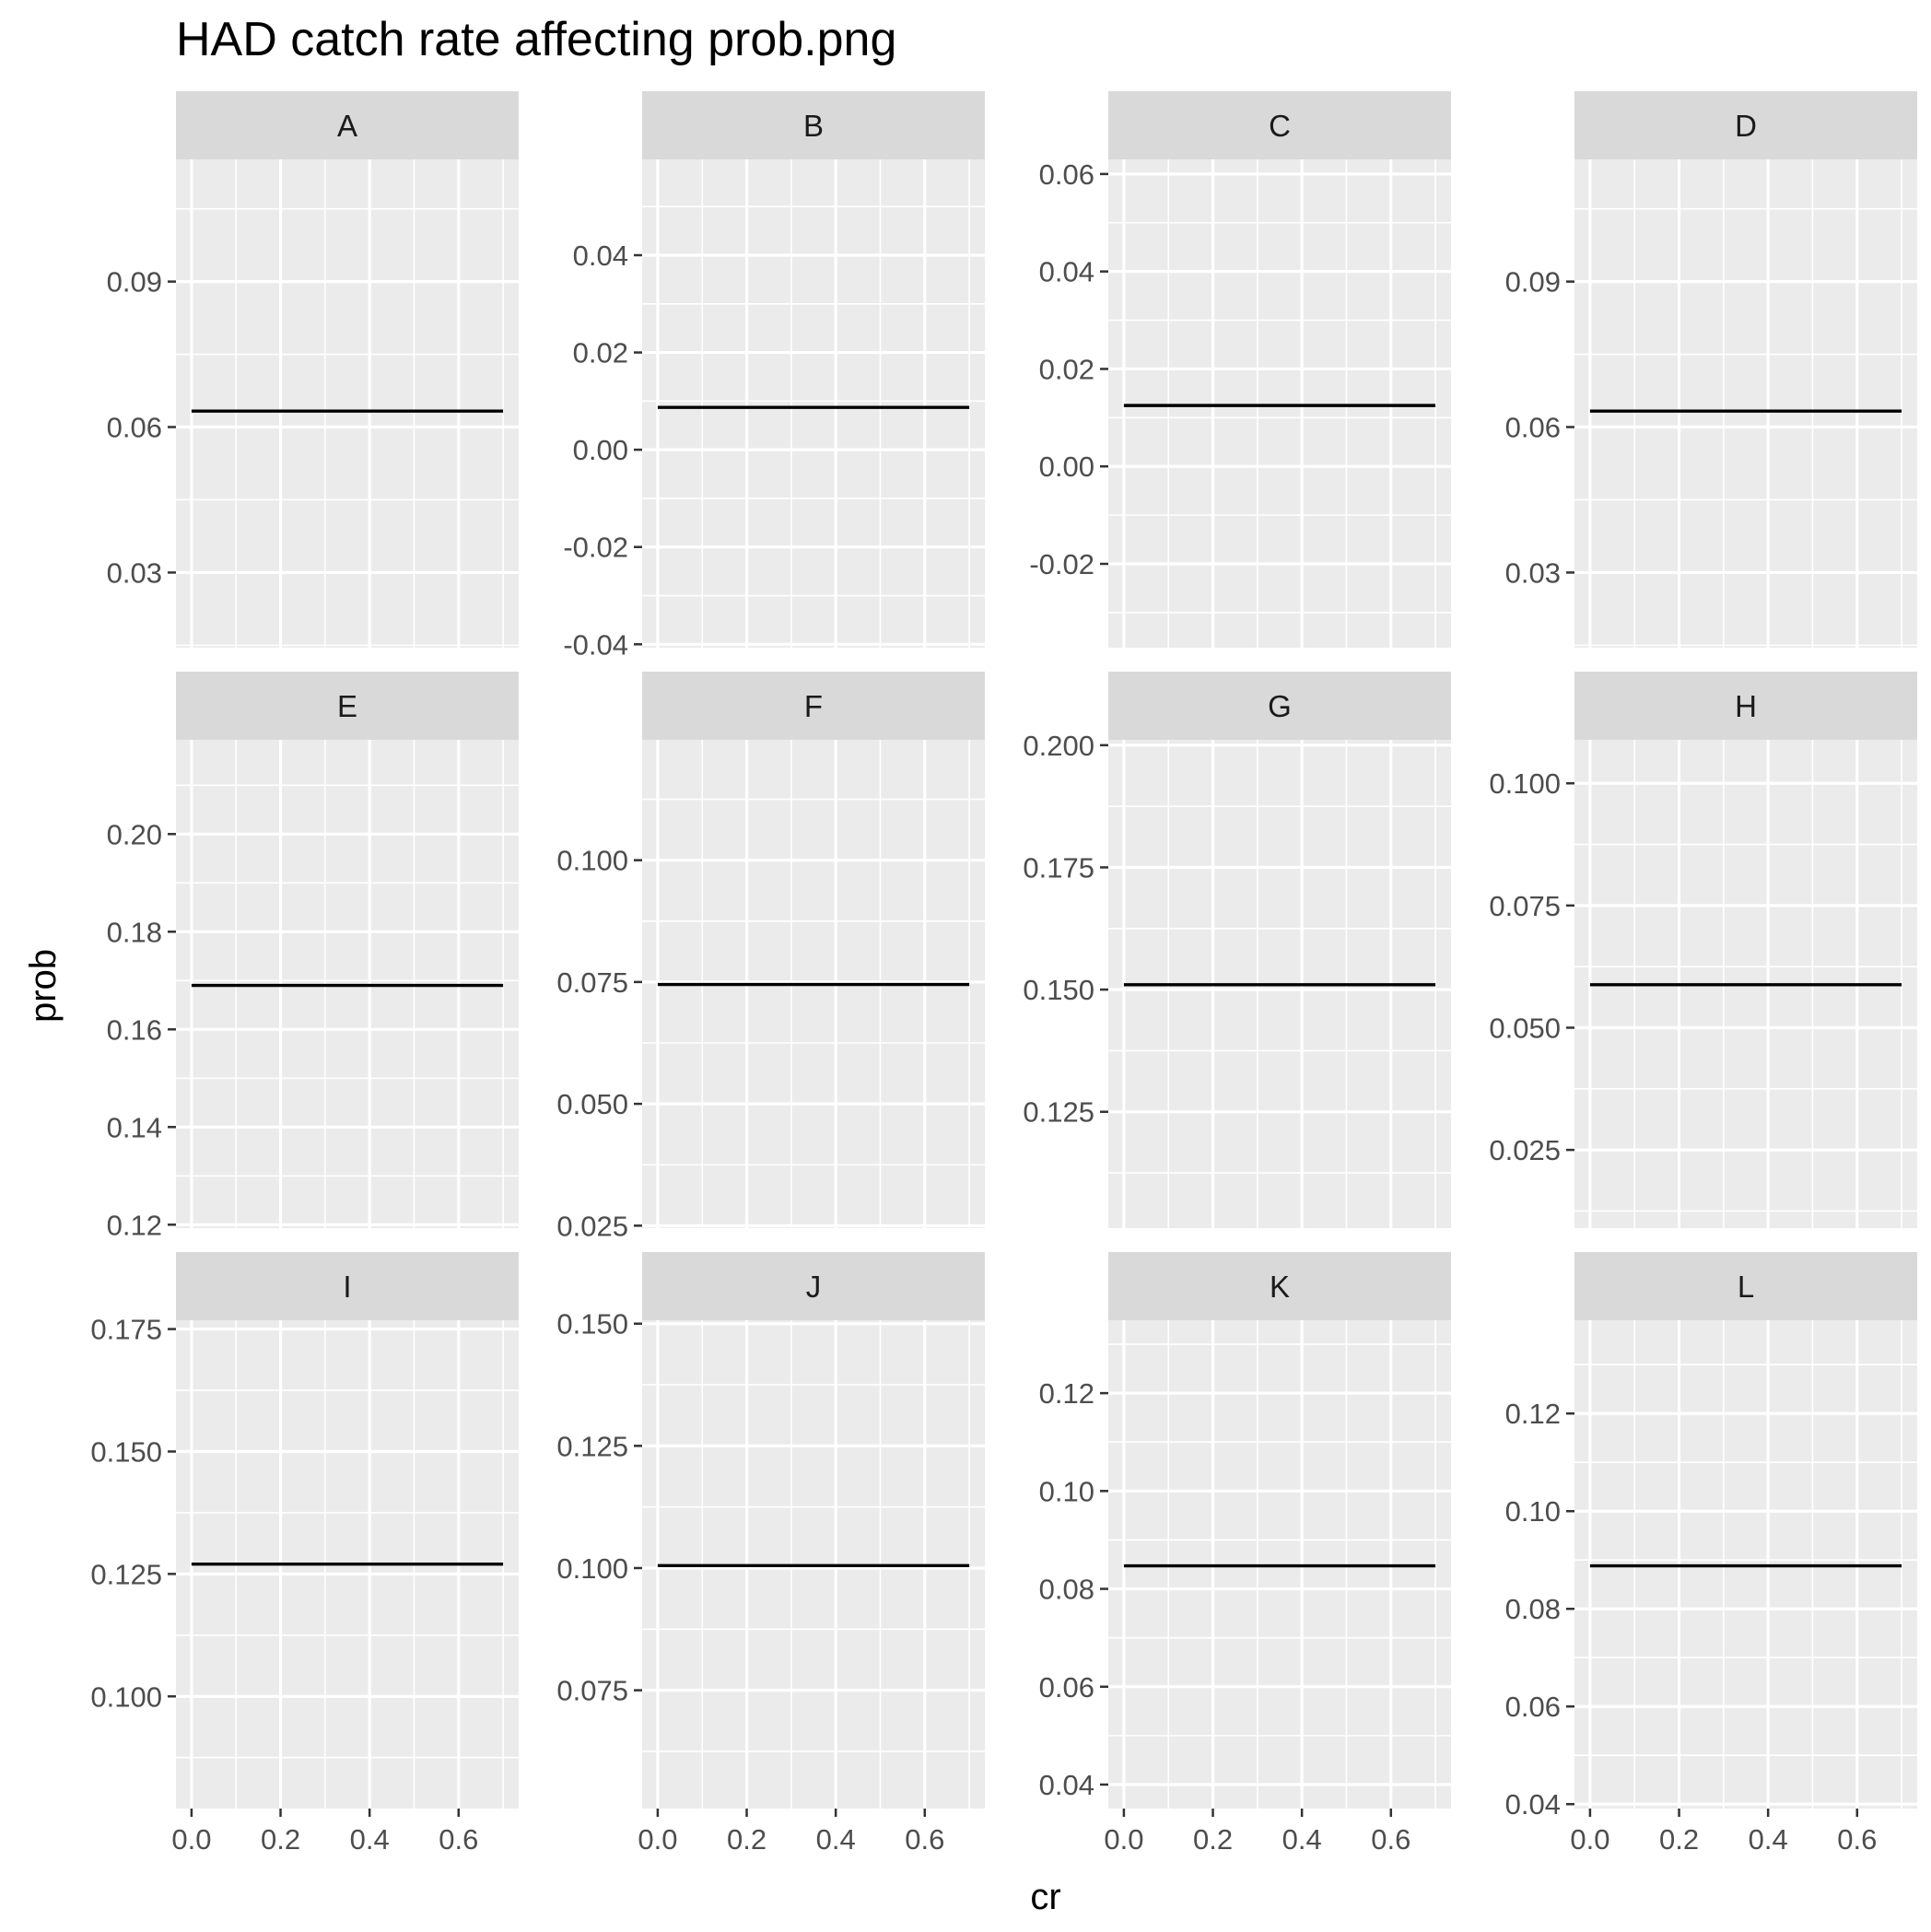 The width and height of the screenshot is (1931, 1932). Describe the element at coordinates (1279, 1286) in the screenshot. I see `strip-k` at that location.